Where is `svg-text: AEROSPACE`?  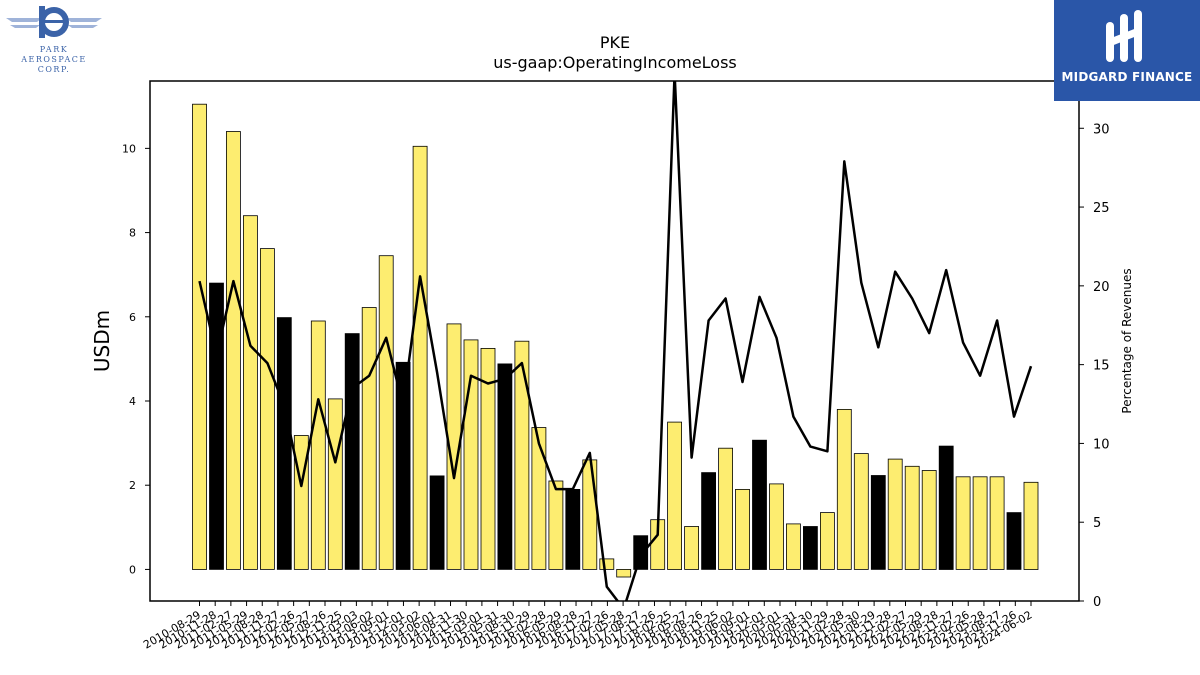
svg-text: AEROSPACE is located at coordinates (53, 59).